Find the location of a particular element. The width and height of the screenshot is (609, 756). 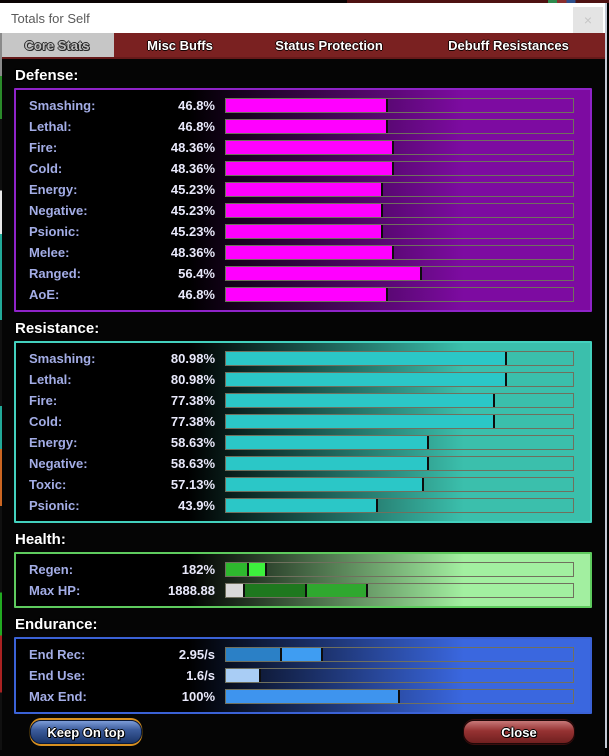

close-button: Close is located at coordinates (519, 732).